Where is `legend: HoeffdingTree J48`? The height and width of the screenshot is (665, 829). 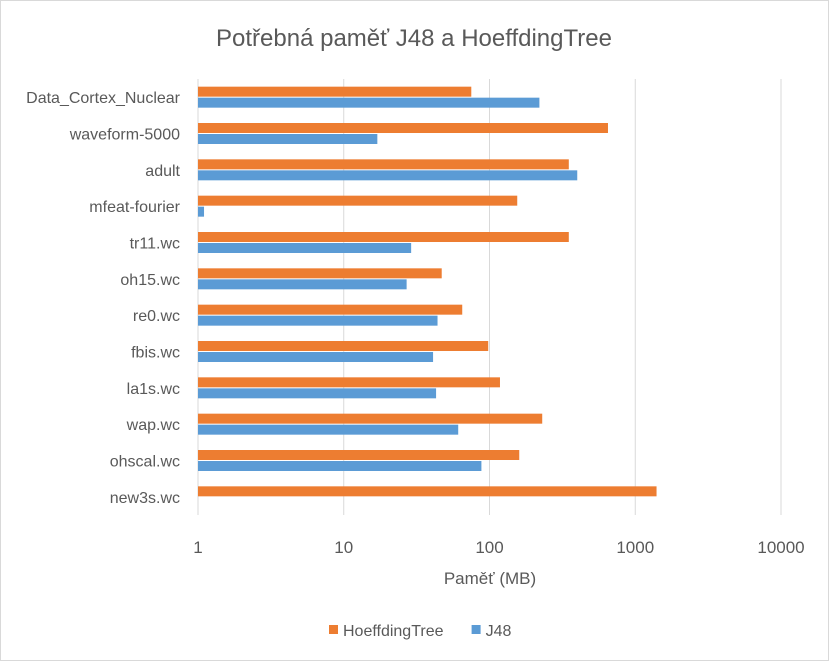
legend: HoeffdingTree J48 is located at coordinates (420, 631).